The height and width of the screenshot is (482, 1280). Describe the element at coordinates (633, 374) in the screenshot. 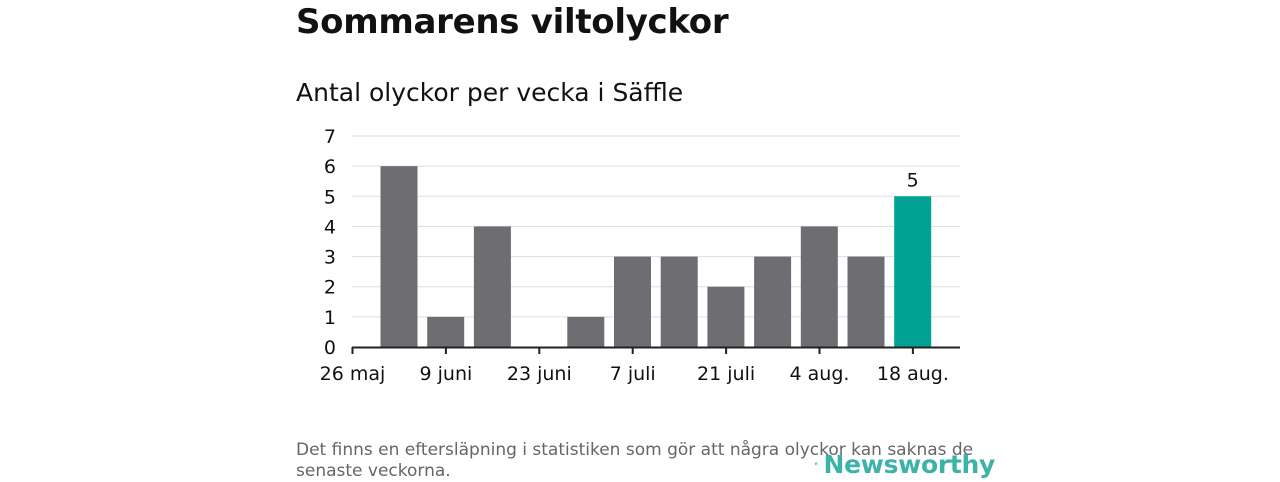

I see `x-tick-label: 7 juli` at that location.